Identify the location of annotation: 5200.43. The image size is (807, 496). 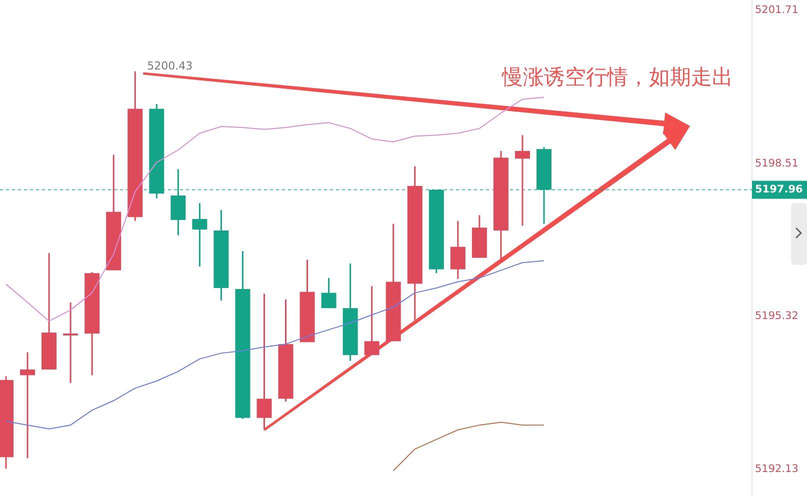
(170, 65).